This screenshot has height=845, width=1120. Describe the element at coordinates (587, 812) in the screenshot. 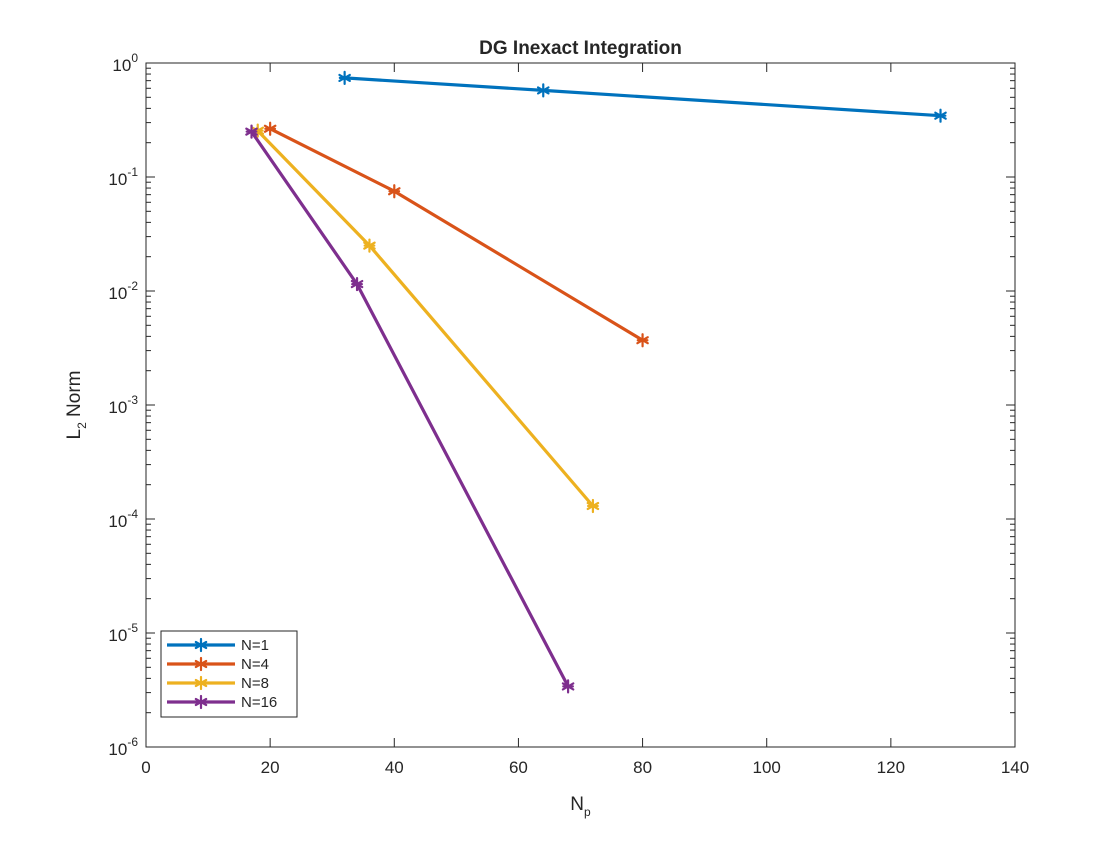

I see `x-axis-label-sub: p` at that location.